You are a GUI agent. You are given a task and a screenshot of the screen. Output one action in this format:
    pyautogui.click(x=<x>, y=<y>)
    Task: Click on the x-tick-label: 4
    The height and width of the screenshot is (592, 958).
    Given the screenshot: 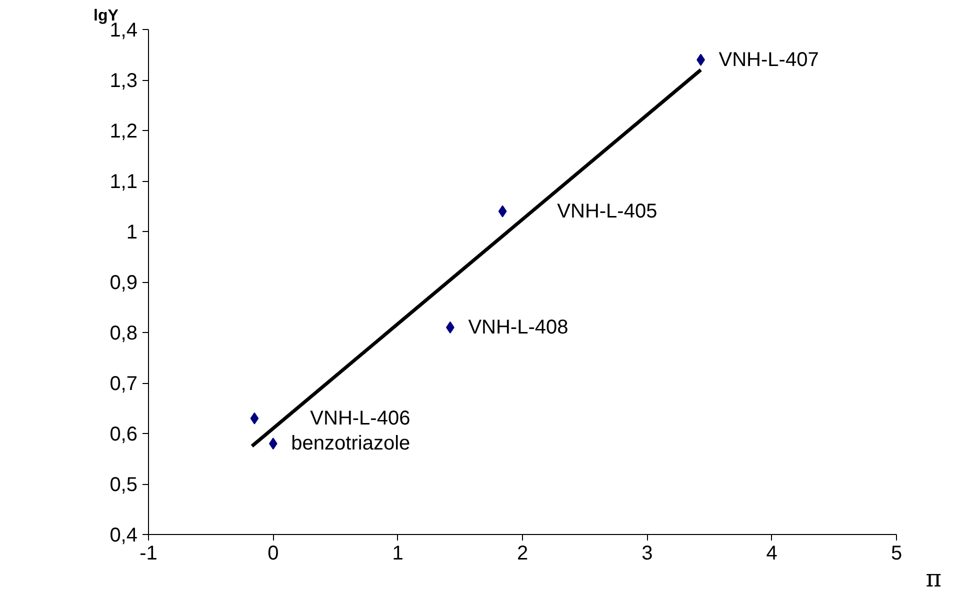 What is the action you would take?
    pyautogui.click(x=772, y=553)
    